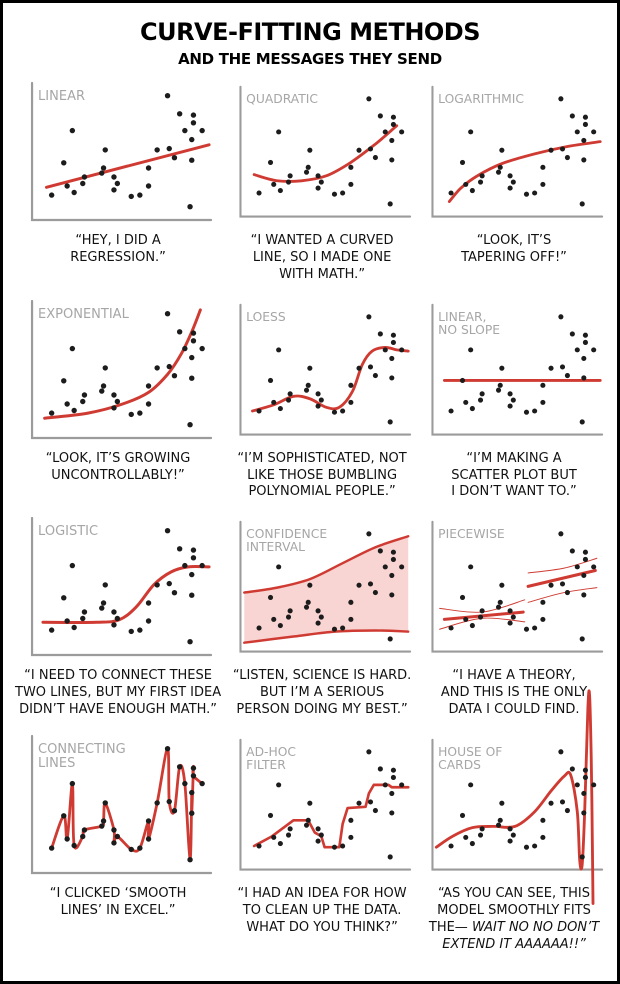  What do you see at coordinates (481, 99) in the screenshot?
I see `panel-label: LOGARITHMIC` at bounding box center [481, 99].